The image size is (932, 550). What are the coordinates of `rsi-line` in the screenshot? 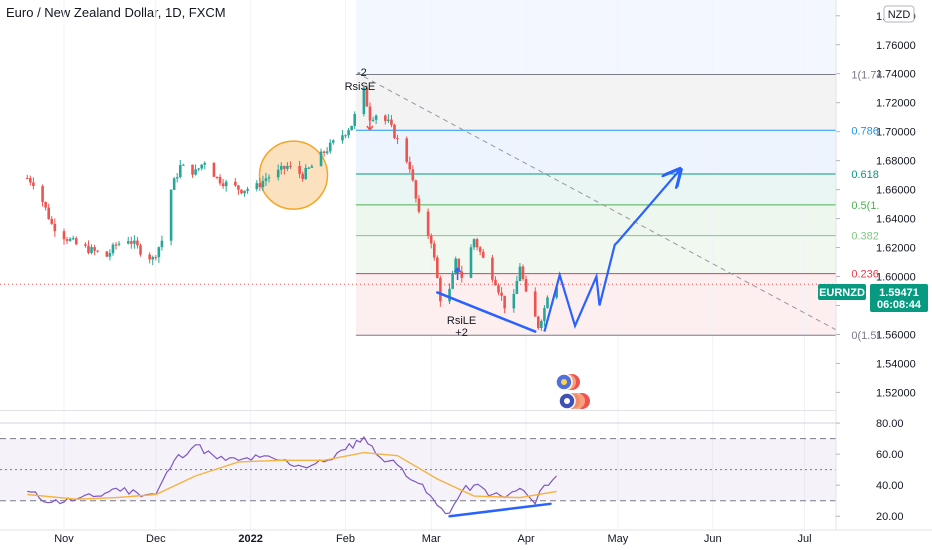 It's located at (292, 475).